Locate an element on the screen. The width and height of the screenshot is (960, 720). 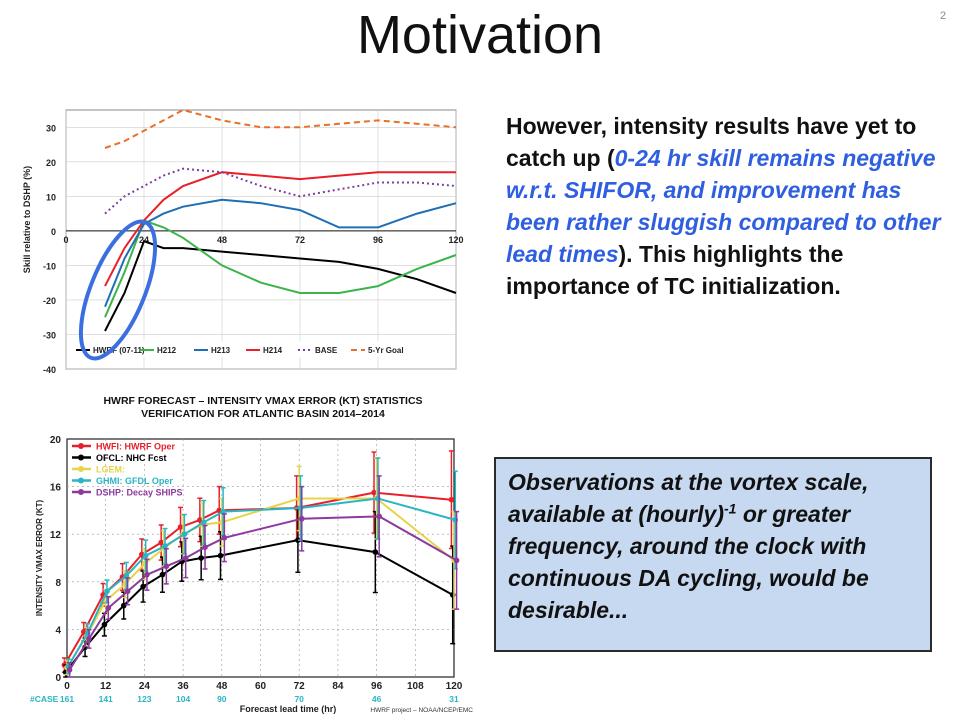
y-axis-label: INTENSITY VMAX ERROR (KT) is located at coordinates (39, 558).